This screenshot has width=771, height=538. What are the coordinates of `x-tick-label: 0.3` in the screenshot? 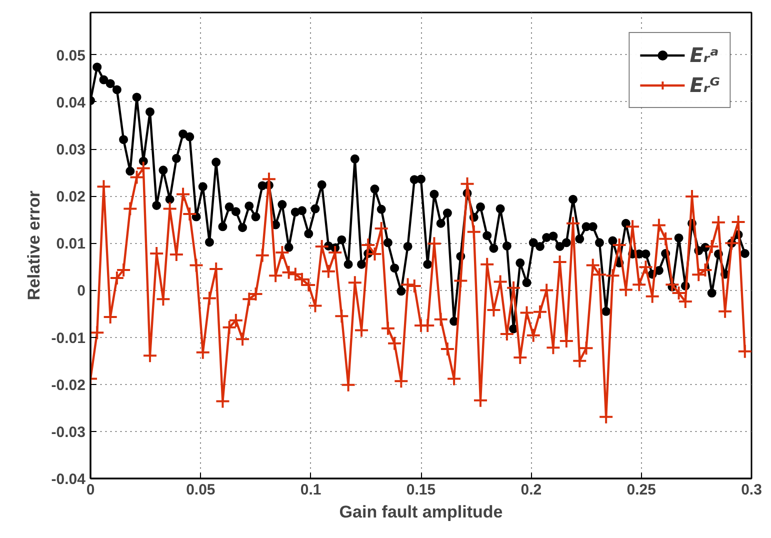 It's located at (751, 490).